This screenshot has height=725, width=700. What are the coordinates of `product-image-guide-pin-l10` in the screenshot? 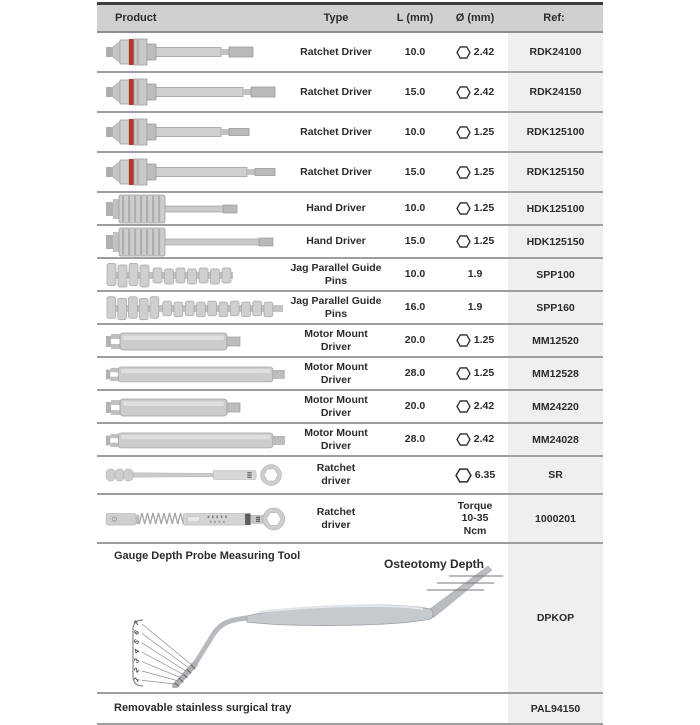 It's located at (192, 274).